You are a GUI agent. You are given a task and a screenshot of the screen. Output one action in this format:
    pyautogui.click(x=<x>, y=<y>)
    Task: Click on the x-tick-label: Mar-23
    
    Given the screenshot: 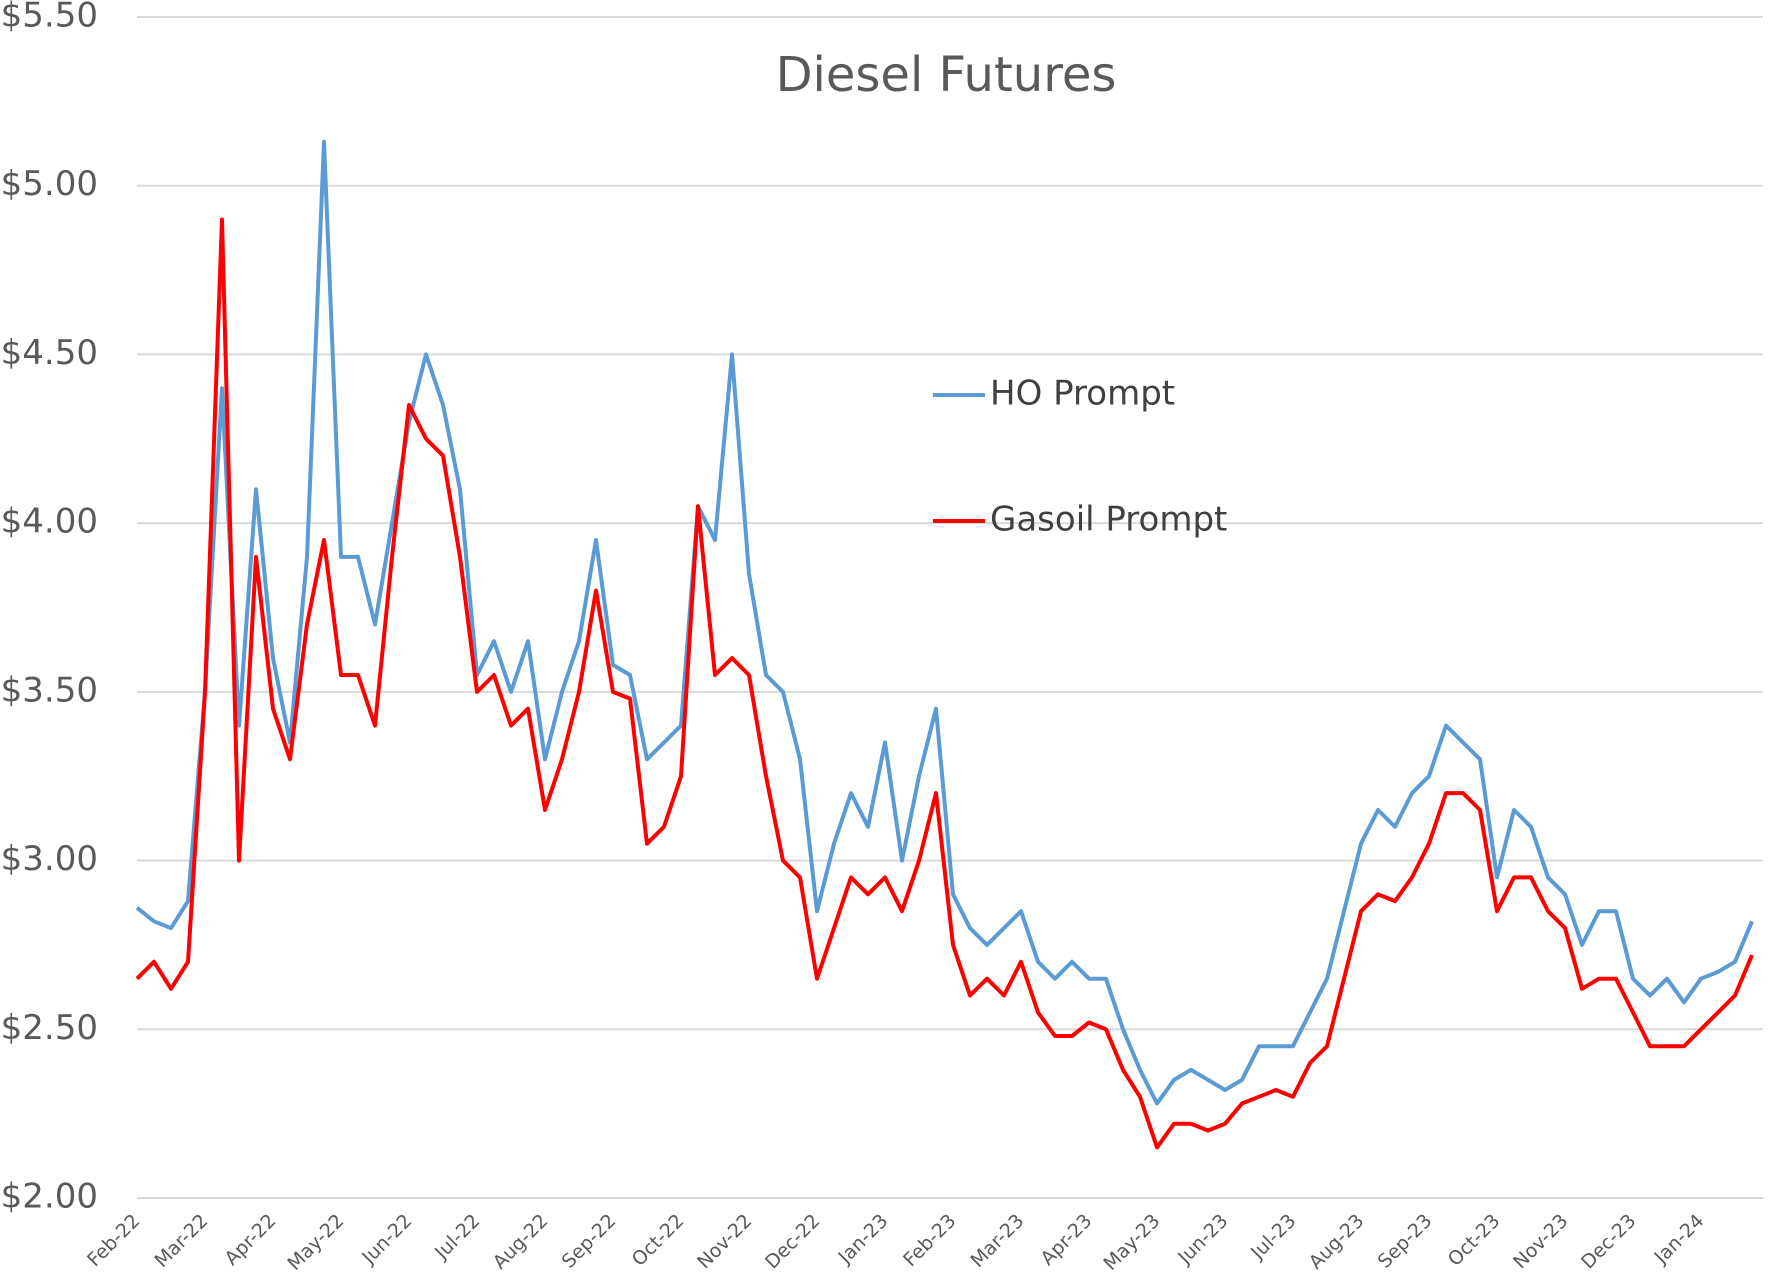 What is the action you would take?
    pyautogui.click(x=997, y=1241)
    